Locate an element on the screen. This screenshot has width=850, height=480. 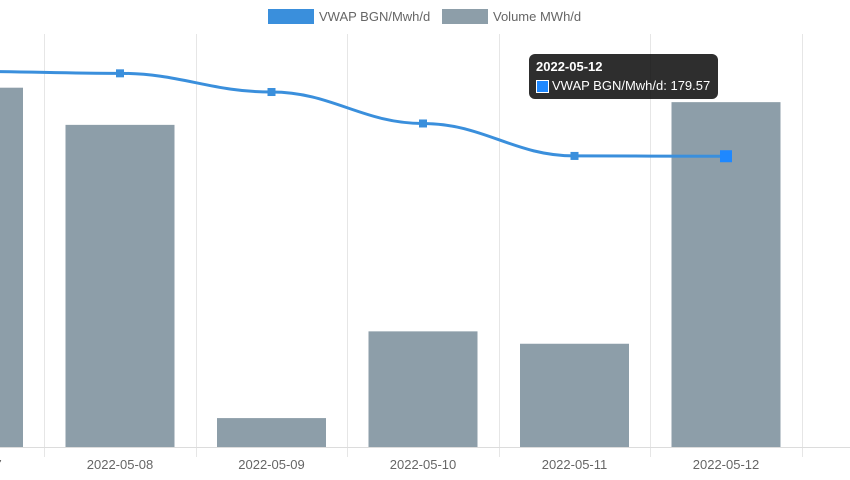
chart-tooltip: 2022-05-12 VWAP BGN/Mwh/d: 179.57 is located at coordinates (623, 76).